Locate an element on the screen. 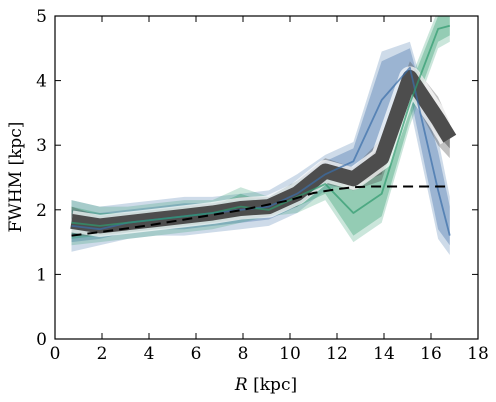  x-axis-label-var: R is located at coordinates (241, 385).